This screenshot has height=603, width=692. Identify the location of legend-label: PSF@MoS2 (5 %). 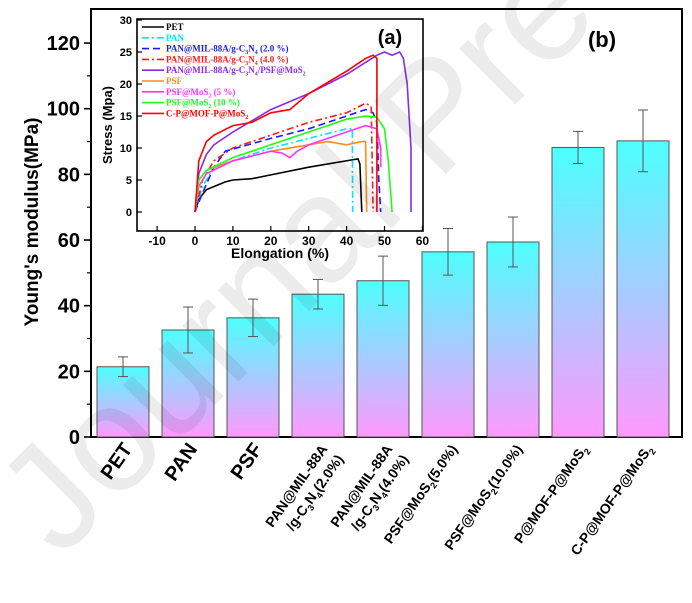
(200, 93).